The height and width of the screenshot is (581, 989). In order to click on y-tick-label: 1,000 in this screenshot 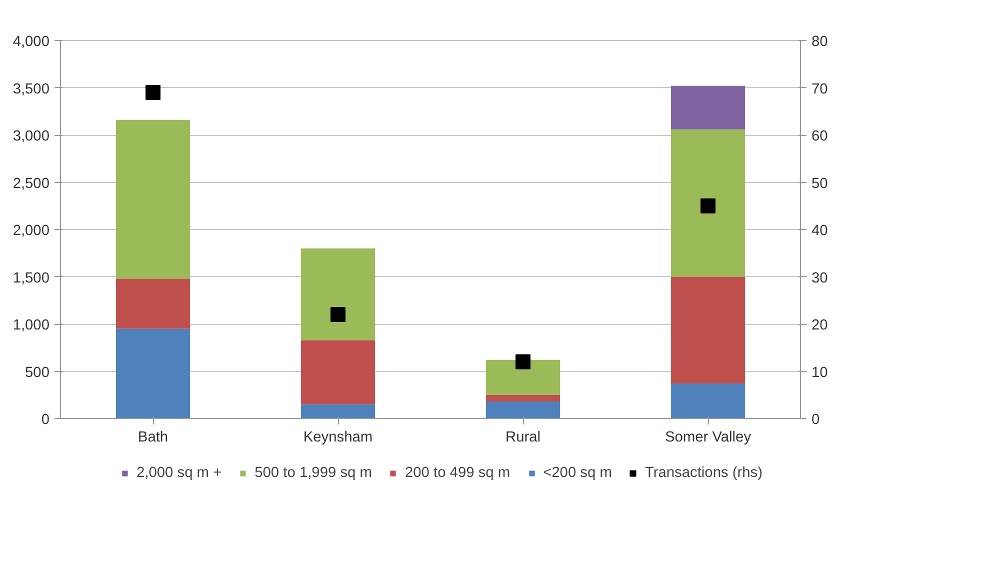, I will do `click(31, 326)`.